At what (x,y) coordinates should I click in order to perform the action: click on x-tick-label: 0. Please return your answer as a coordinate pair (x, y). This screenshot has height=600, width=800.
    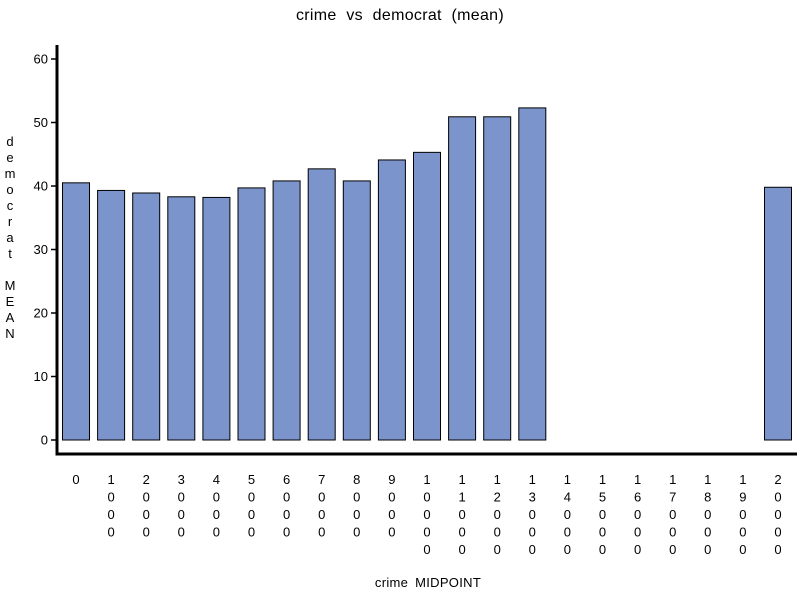
    Looking at the image, I should click on (75, 479).